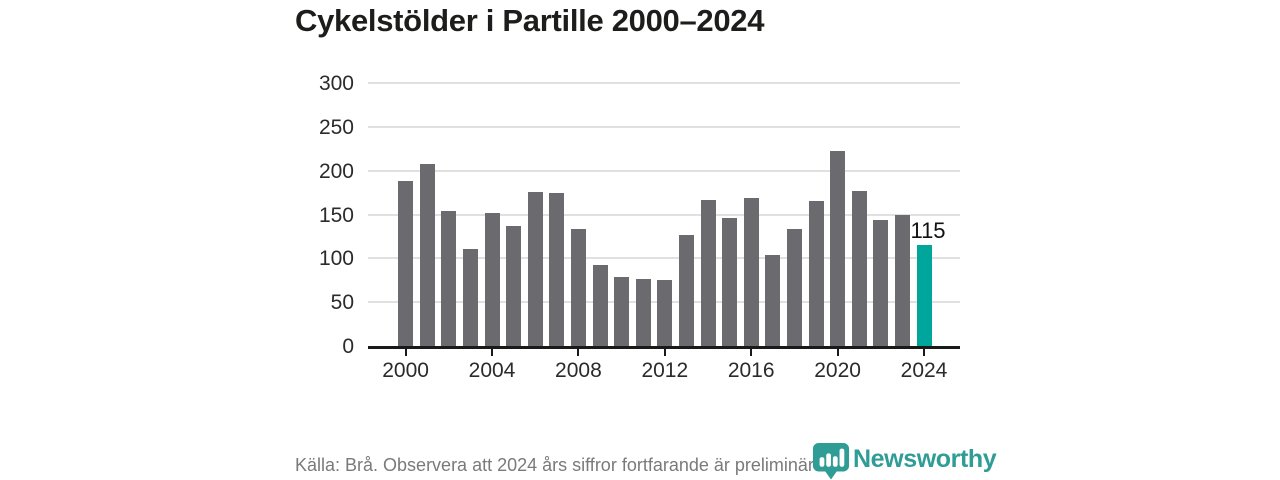 This screenshot has width=1280, height=480. What do you see at coordinates (925, 459) in the screenshot?
I see `newsworthy-logo-text: Newsworthy` at bounding box center [925, 459].